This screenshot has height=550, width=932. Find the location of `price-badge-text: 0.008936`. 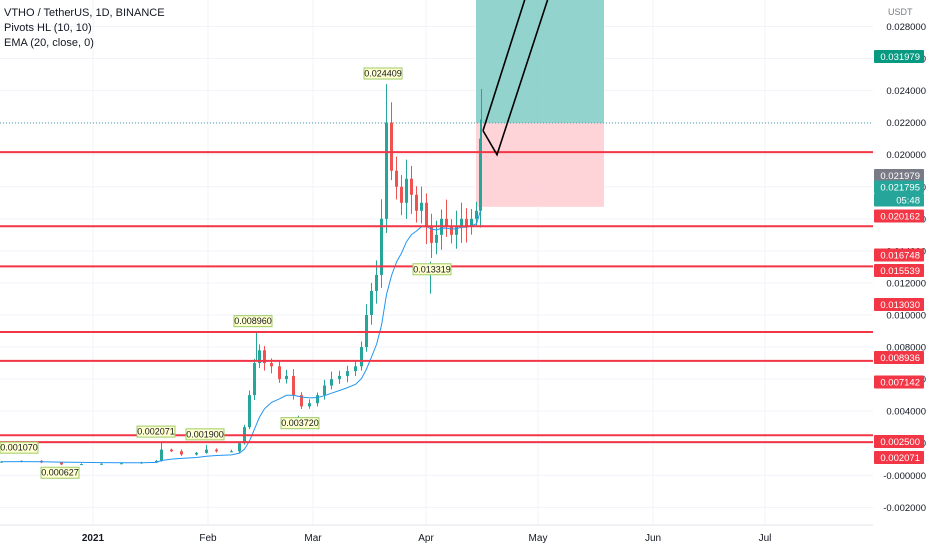

price-badge-text: 0.008936 is located at coordinates (900, 358).